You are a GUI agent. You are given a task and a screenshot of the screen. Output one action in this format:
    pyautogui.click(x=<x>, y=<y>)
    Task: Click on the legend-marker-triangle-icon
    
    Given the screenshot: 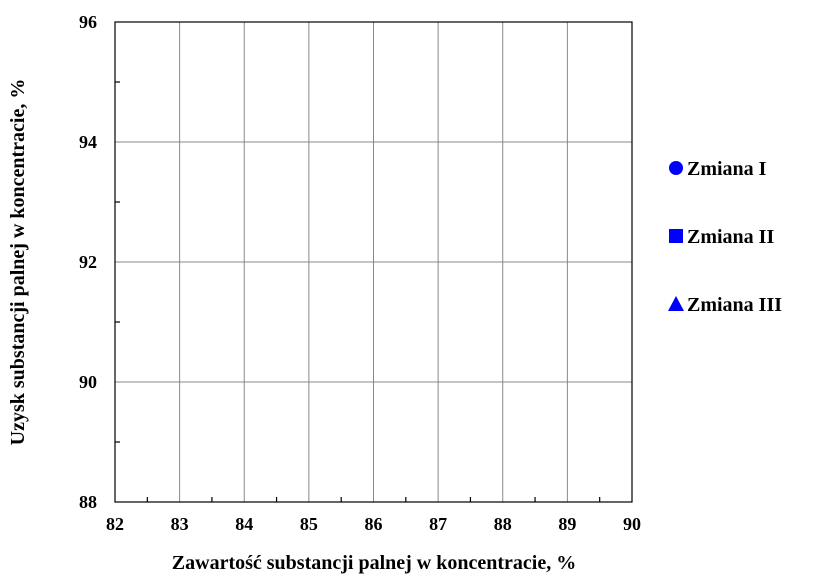 What is the action you would take?
    pyautogui.click(x=676, y=303)
    